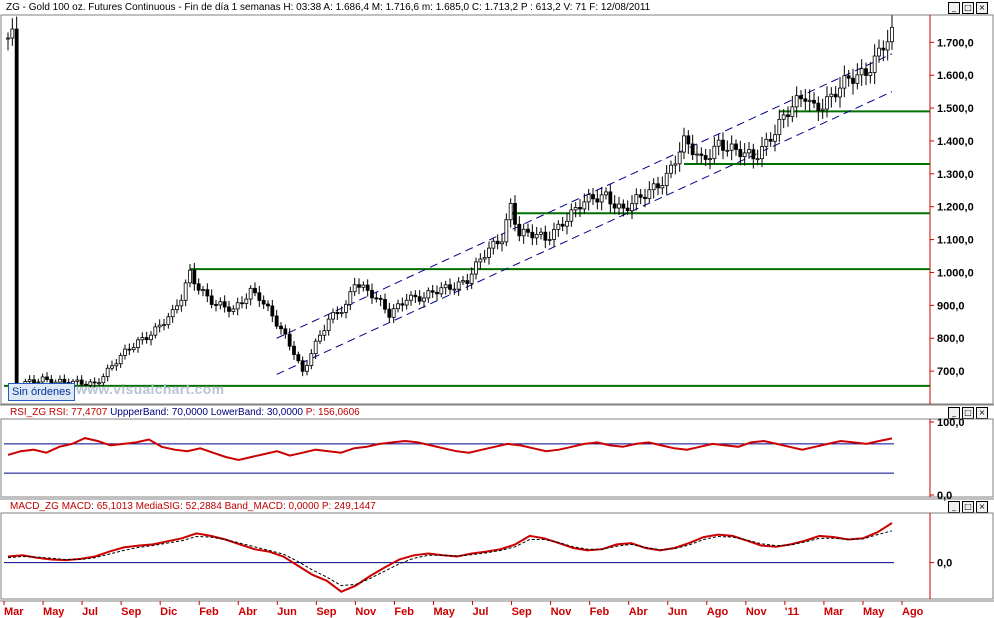  Describe the element at coordinates (302, 7) in the screenshot. I see `time-value: H: 03:38` at that location.